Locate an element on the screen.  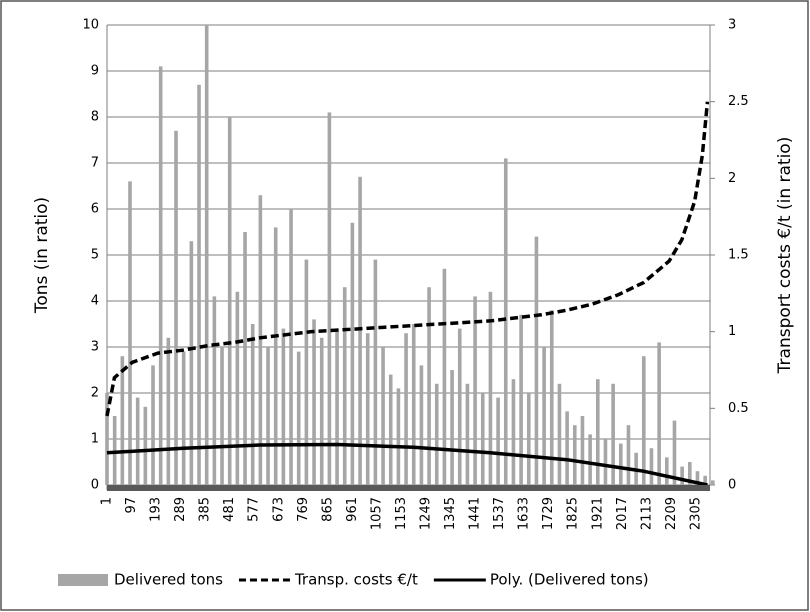
y2-tick-label: 1 is located at coordinates (732, 331).